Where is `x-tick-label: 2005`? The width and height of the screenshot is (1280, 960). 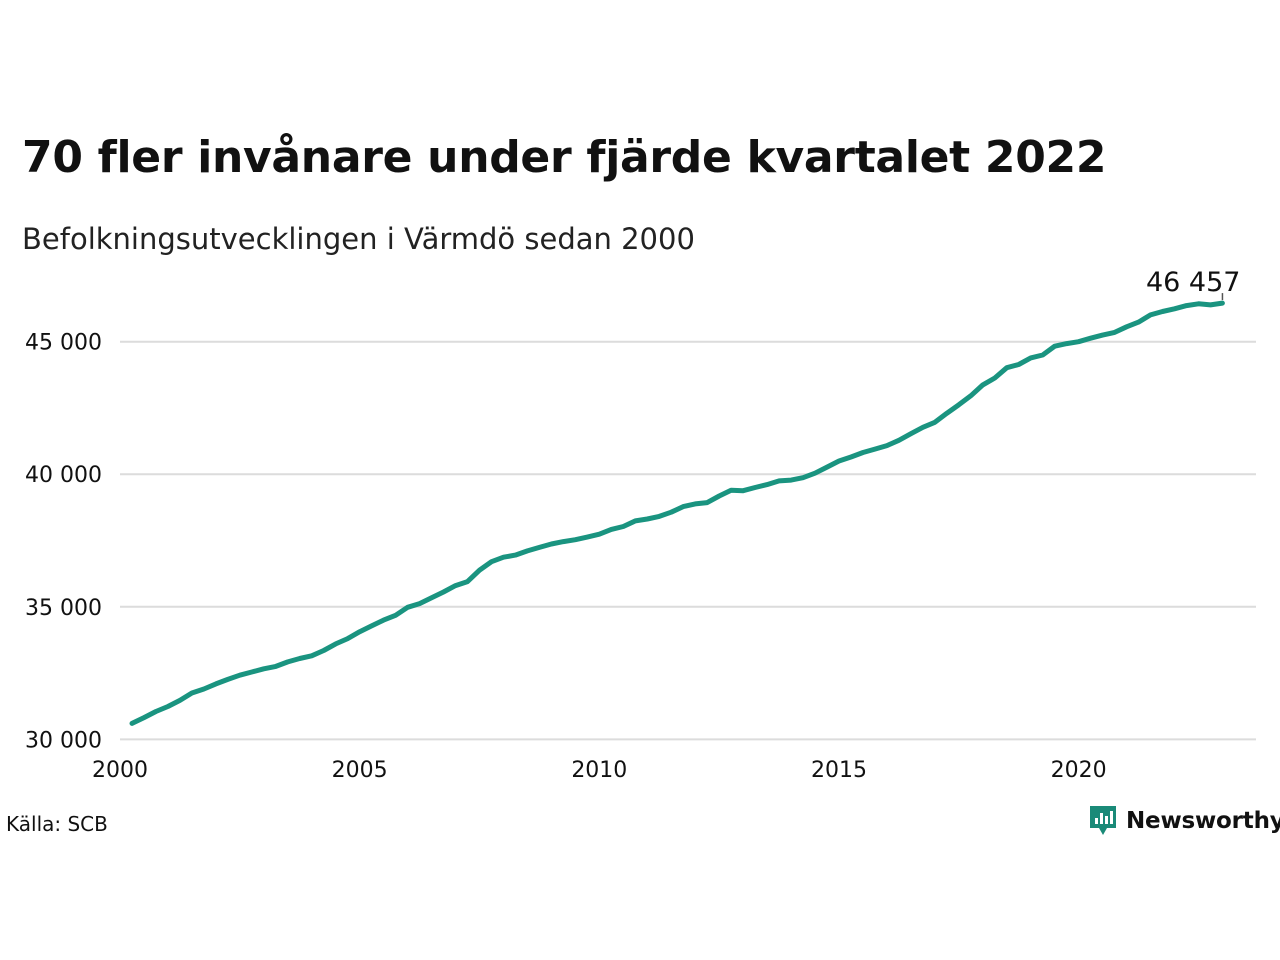
x-tick-label: 2005 is located at coordinates (360, 770).